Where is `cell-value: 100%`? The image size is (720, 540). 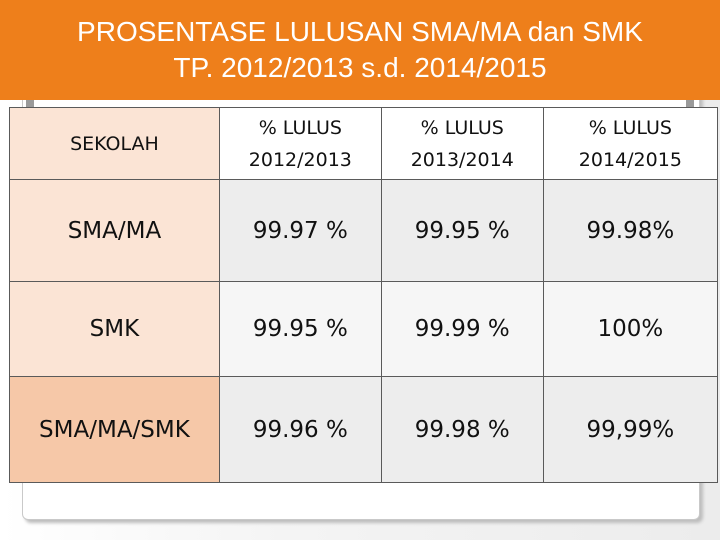 cell-value: 100% is located at coordinates (630, 329).